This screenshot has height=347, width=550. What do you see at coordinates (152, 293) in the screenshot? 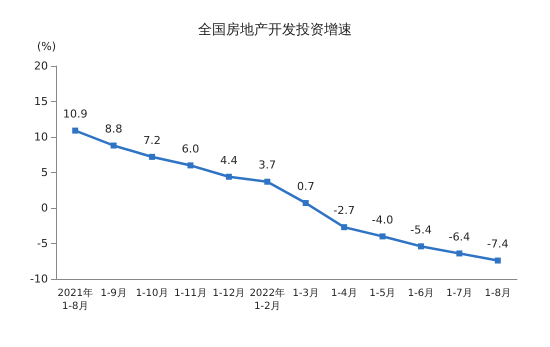
I see `x-tick-label: 1-10月` at bounding box center [152, 293].